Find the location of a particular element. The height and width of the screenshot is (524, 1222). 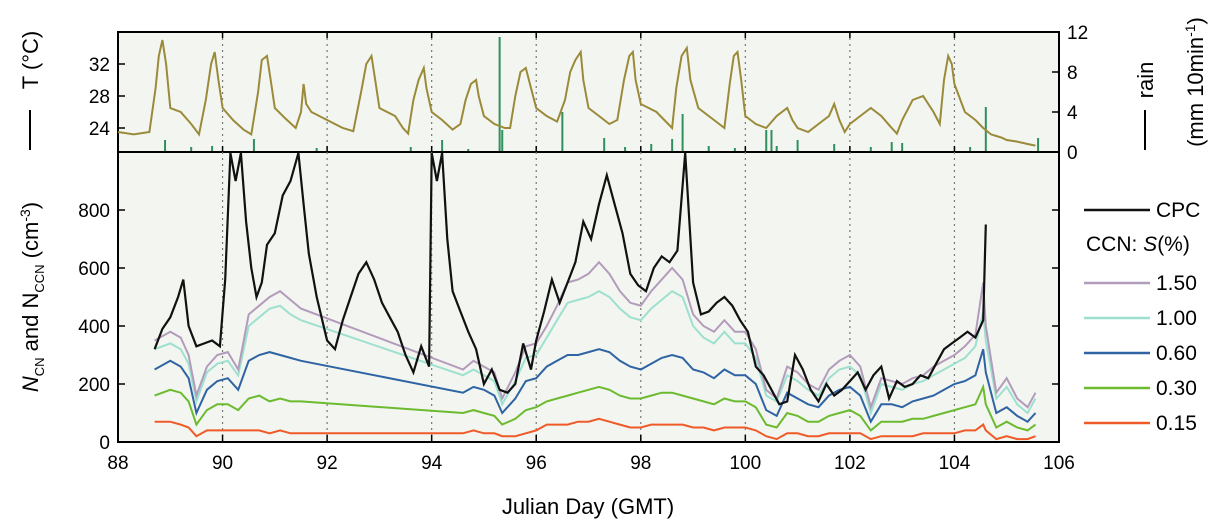

bottom-x-tick-label: 90 is located at coordinates (222, 463).